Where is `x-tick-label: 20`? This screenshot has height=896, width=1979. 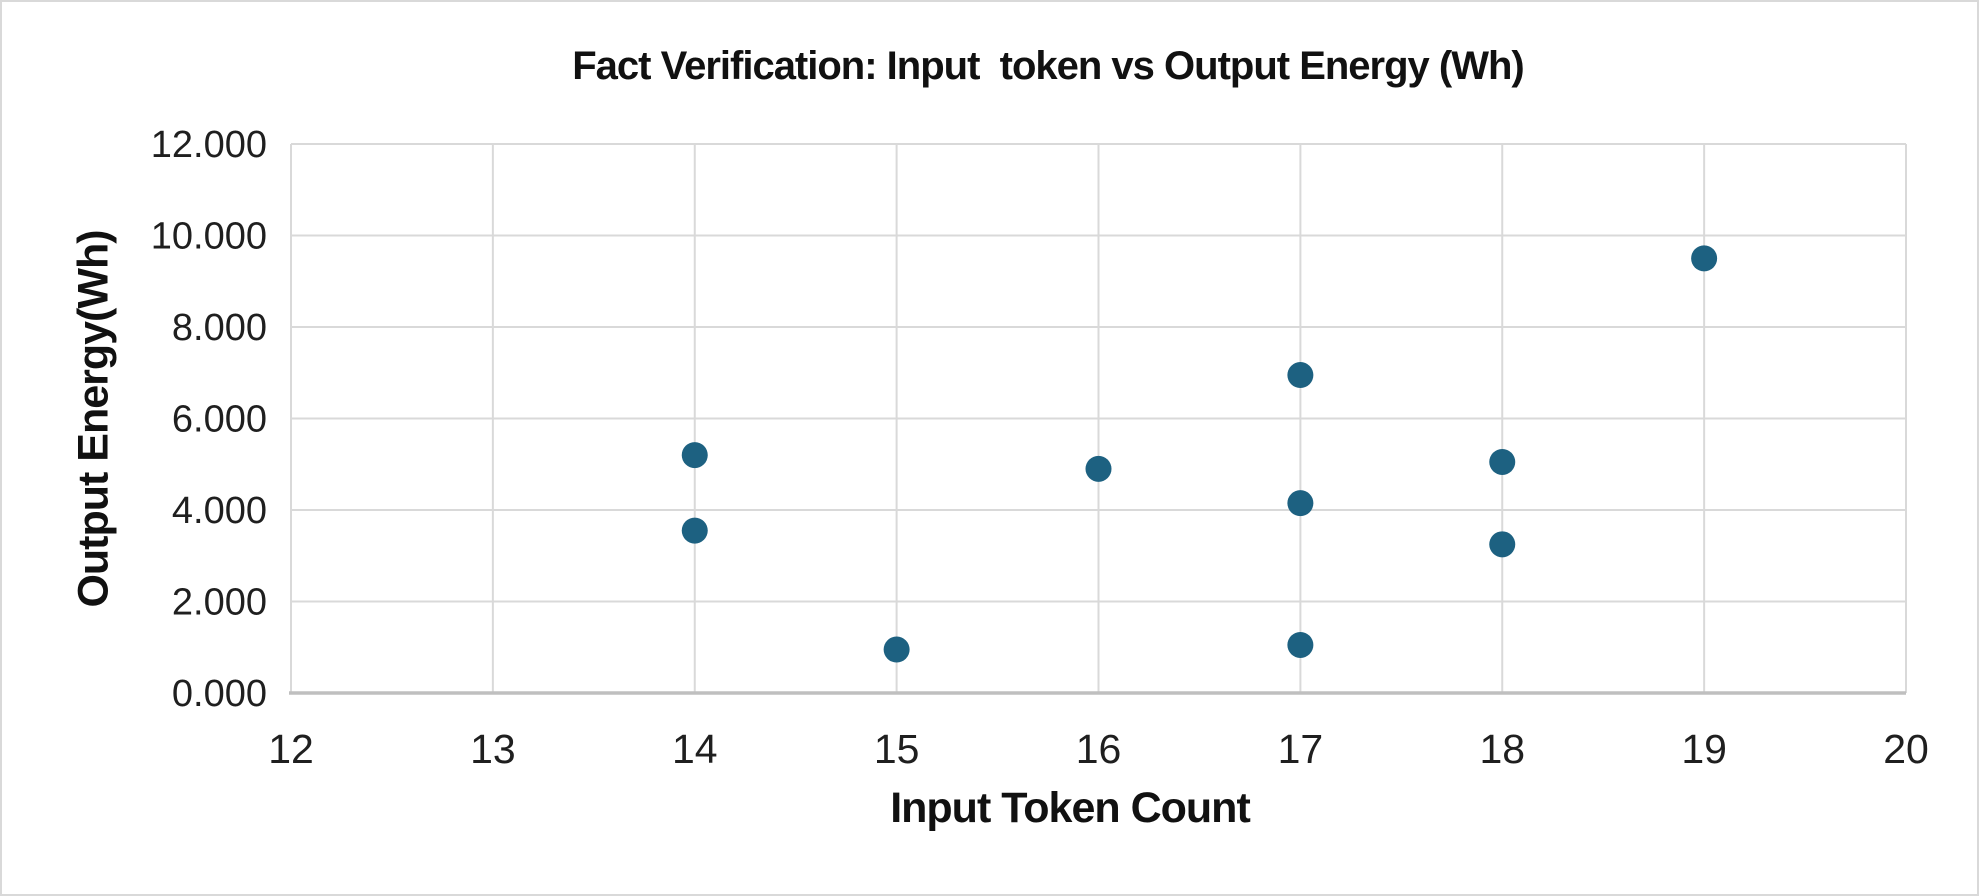
x-tick-label: 20 is located at coordinates (1906, 749).